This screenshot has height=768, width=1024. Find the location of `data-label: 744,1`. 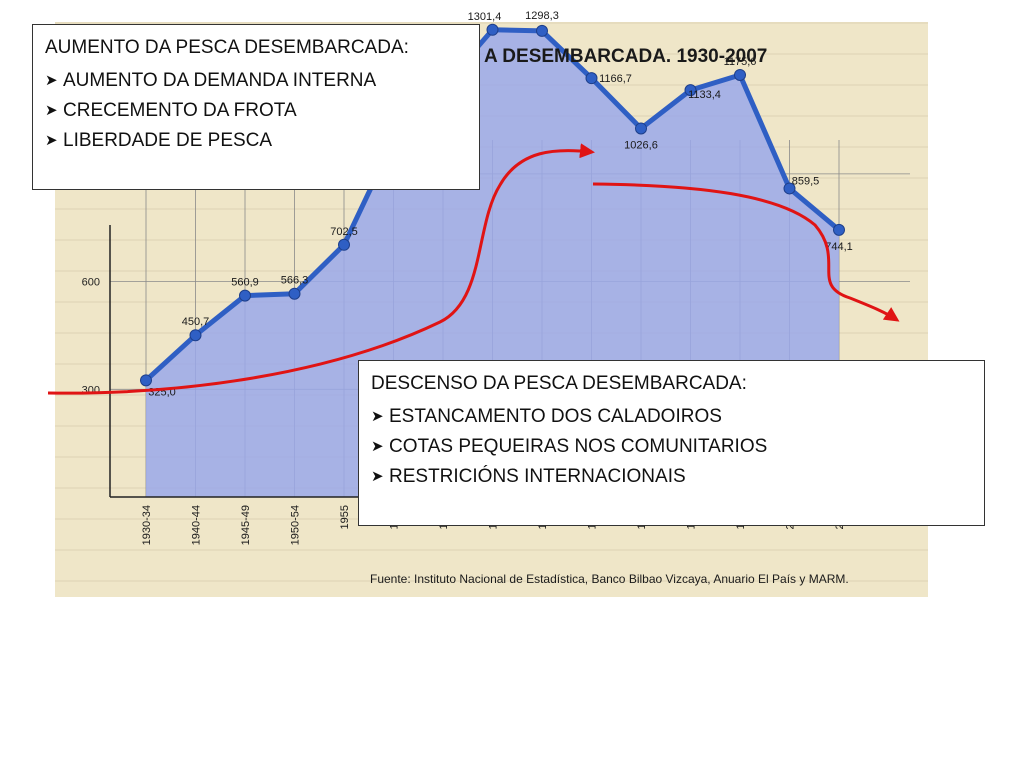

data-label: 744,1 is located at coordinates (839, 247).